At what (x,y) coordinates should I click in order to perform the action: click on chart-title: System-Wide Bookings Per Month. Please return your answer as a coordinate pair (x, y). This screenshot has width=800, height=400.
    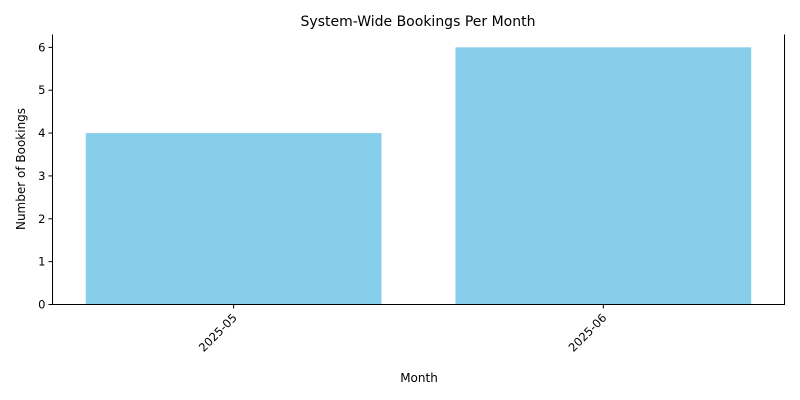
    Looking at the image, I should click on (418, 22).